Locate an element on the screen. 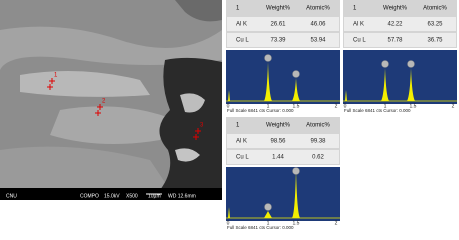 The width and height of the screenshot is (459, 240). sem-info-label: 10µm is located at coordinates (154, 196).